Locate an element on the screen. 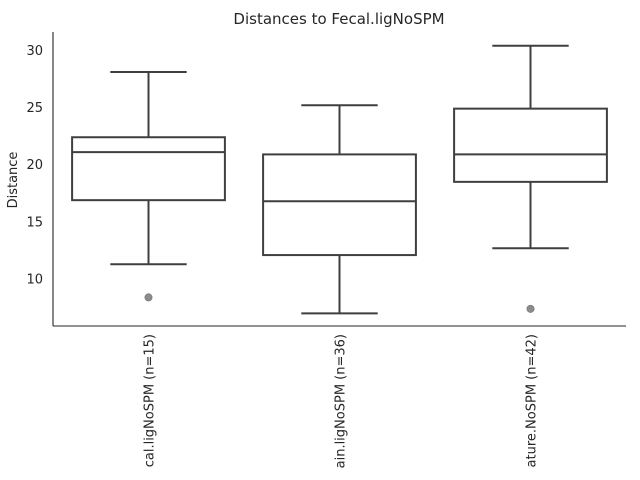 The width and height of the screenshot is (640, 480). chart-title: Distances to Fecal.ligNoSPM is located at coordinates (338, 19).